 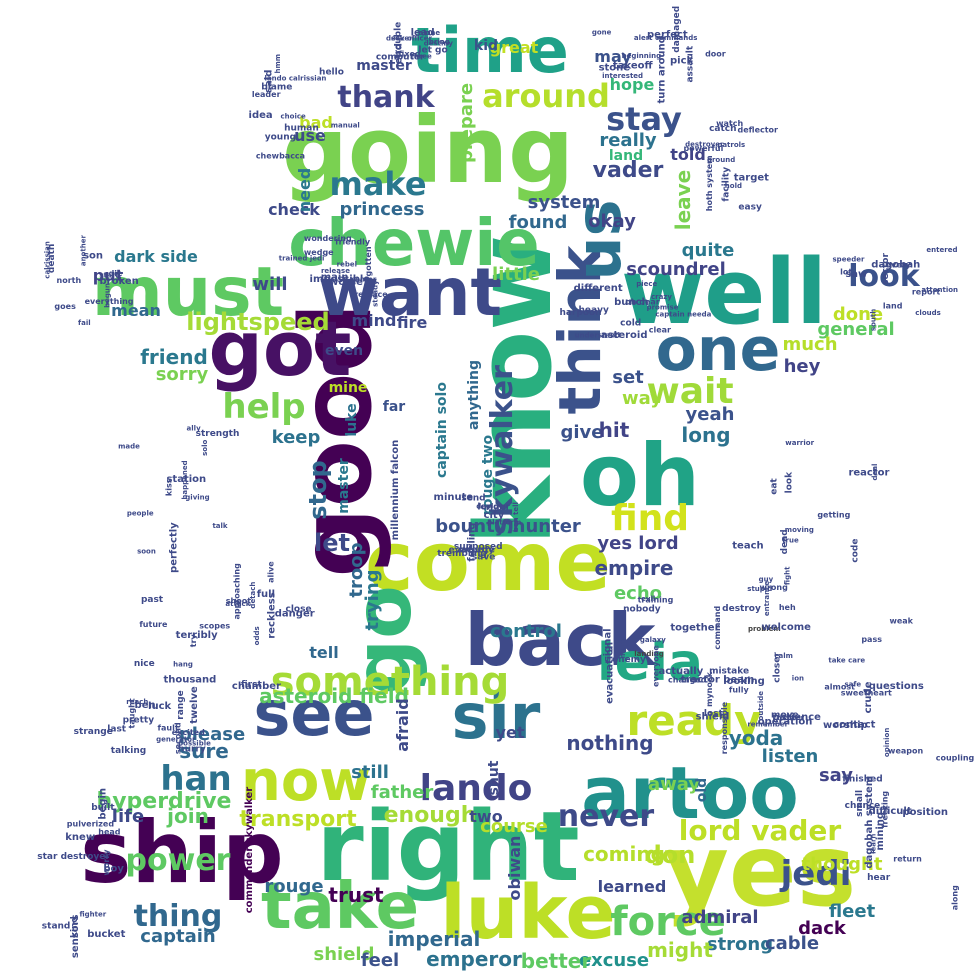 What do you see at coordinates (614, 960) in the screenshot?
I see `word-excuse: excuse` at bounding box center [614, 960].